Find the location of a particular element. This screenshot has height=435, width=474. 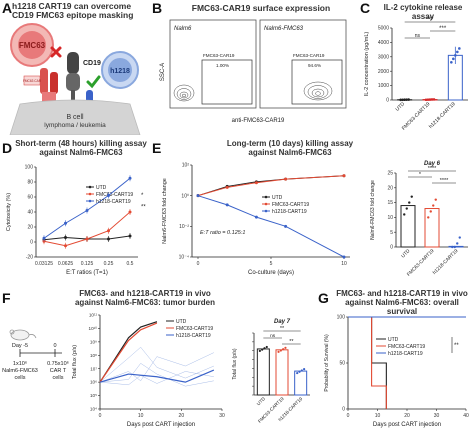

cd19-molecule is located at coordinates (73, 77).